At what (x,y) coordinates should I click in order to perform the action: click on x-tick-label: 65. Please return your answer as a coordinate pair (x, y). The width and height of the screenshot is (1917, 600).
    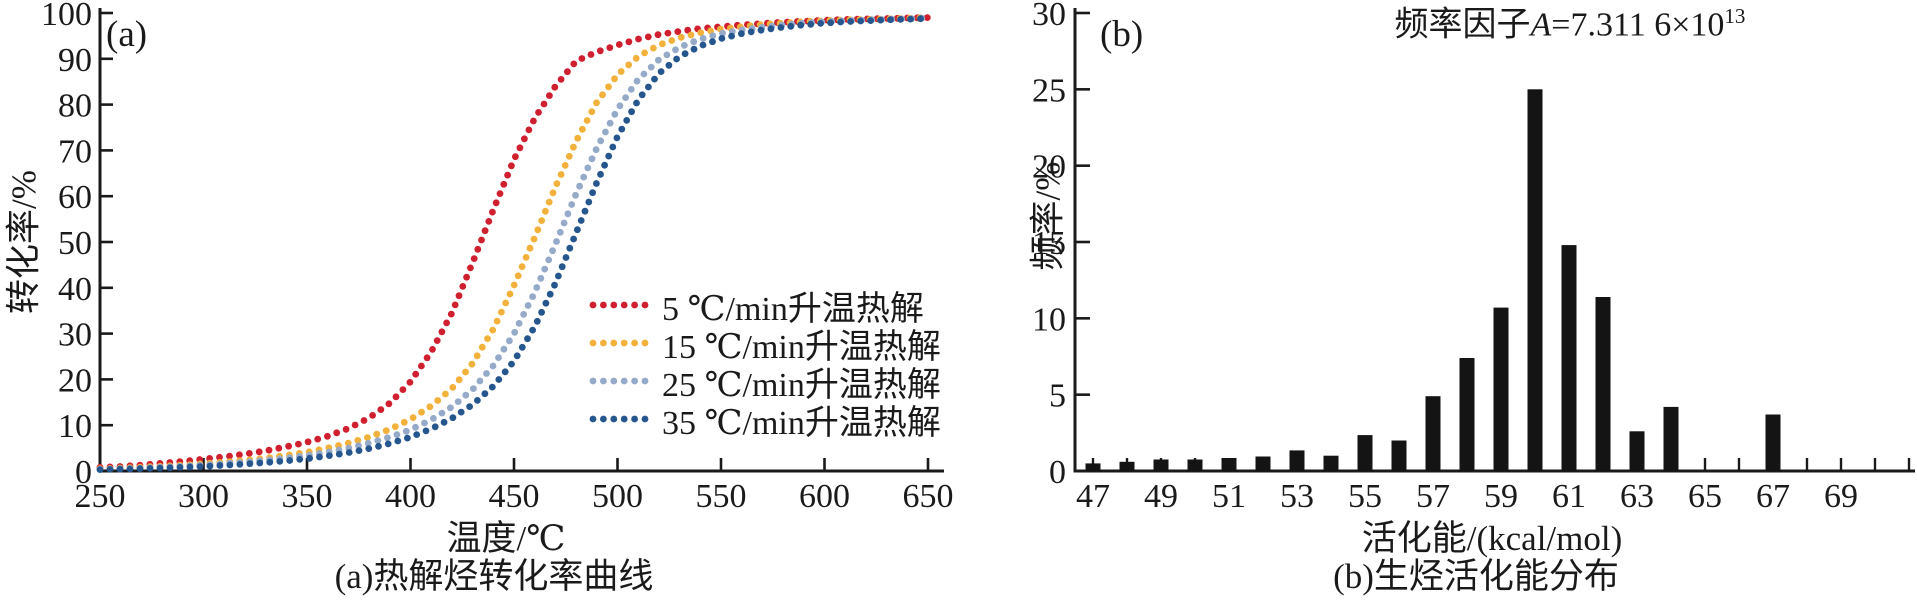
    Looking at the image, I should click on (1705, 496).